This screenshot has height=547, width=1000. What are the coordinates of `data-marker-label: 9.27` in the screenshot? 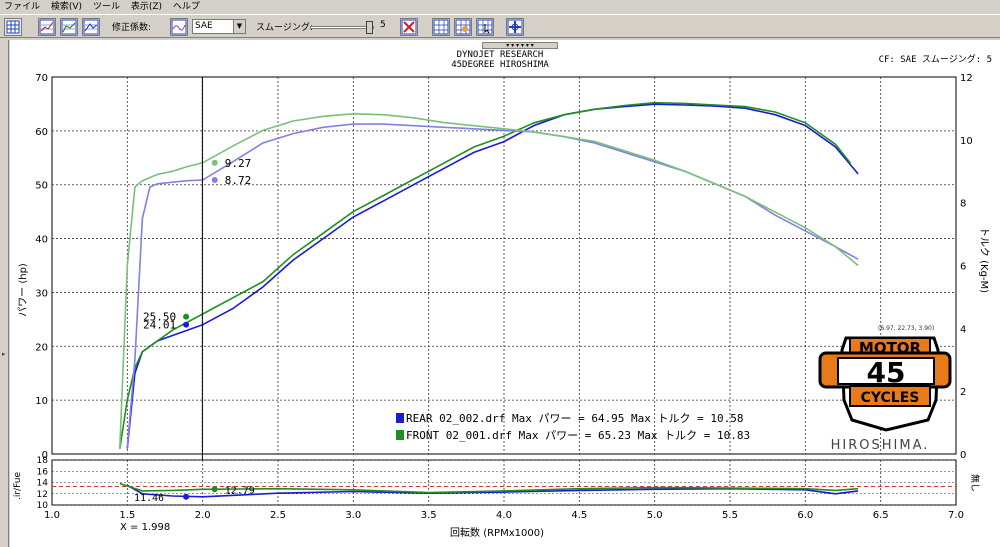 It's located at (238, 163).